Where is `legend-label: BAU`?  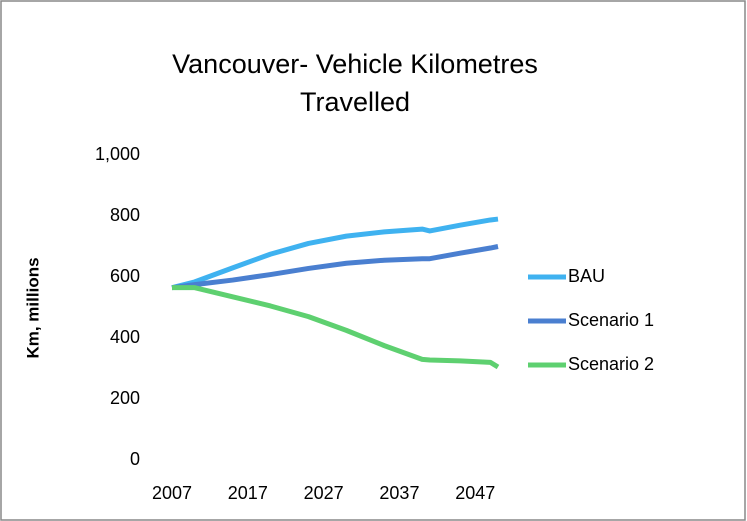 legend-label: BAU is located at coordinates (586, 276).